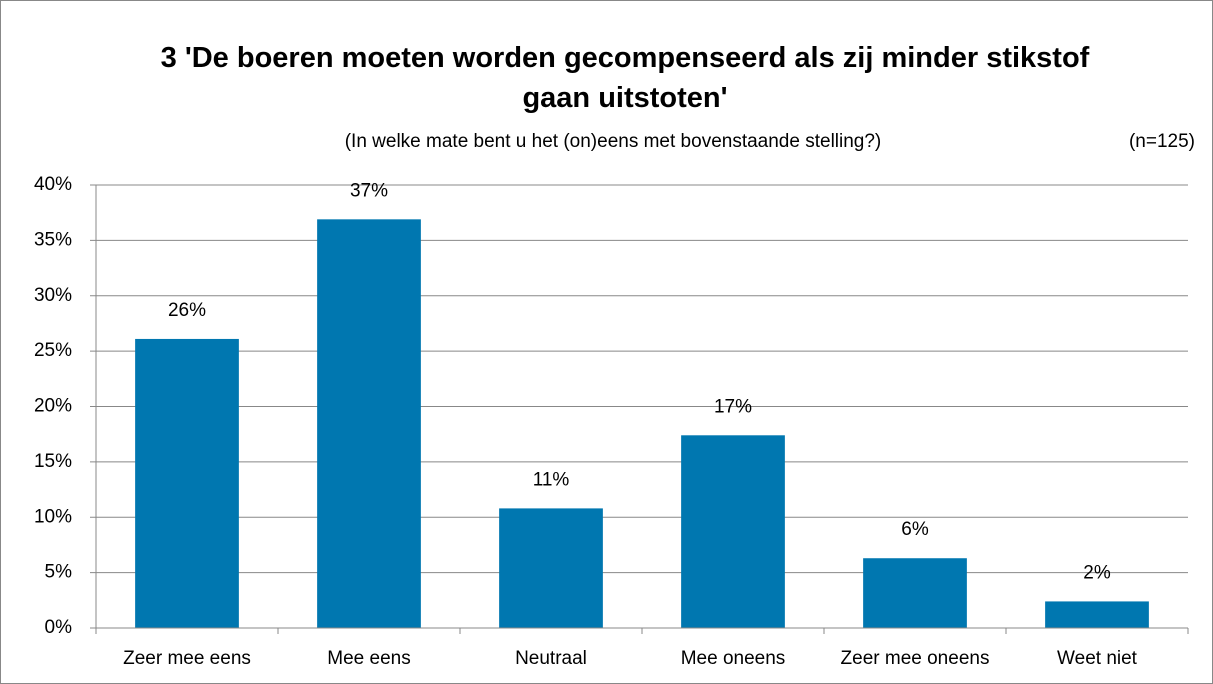 The width and height of the screenshot is (1213, 684). Describe the element at coordinates (1097, 572) in the screenshot. I see `data-label: 2%` at that location.